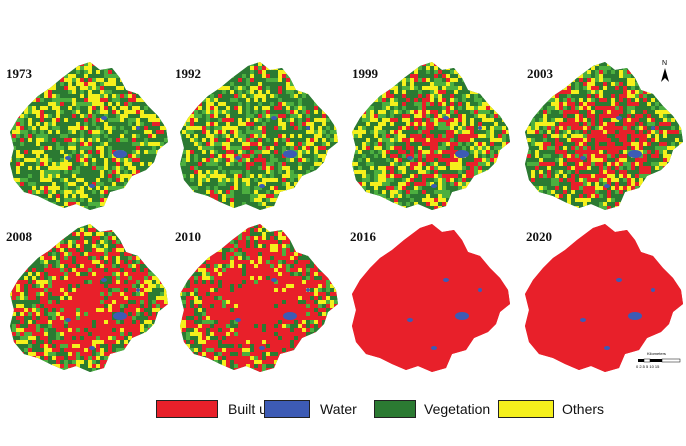  Describe the element at coordinates (665, 75) in the screenshot. I see `north-arrow-icon` at that location.